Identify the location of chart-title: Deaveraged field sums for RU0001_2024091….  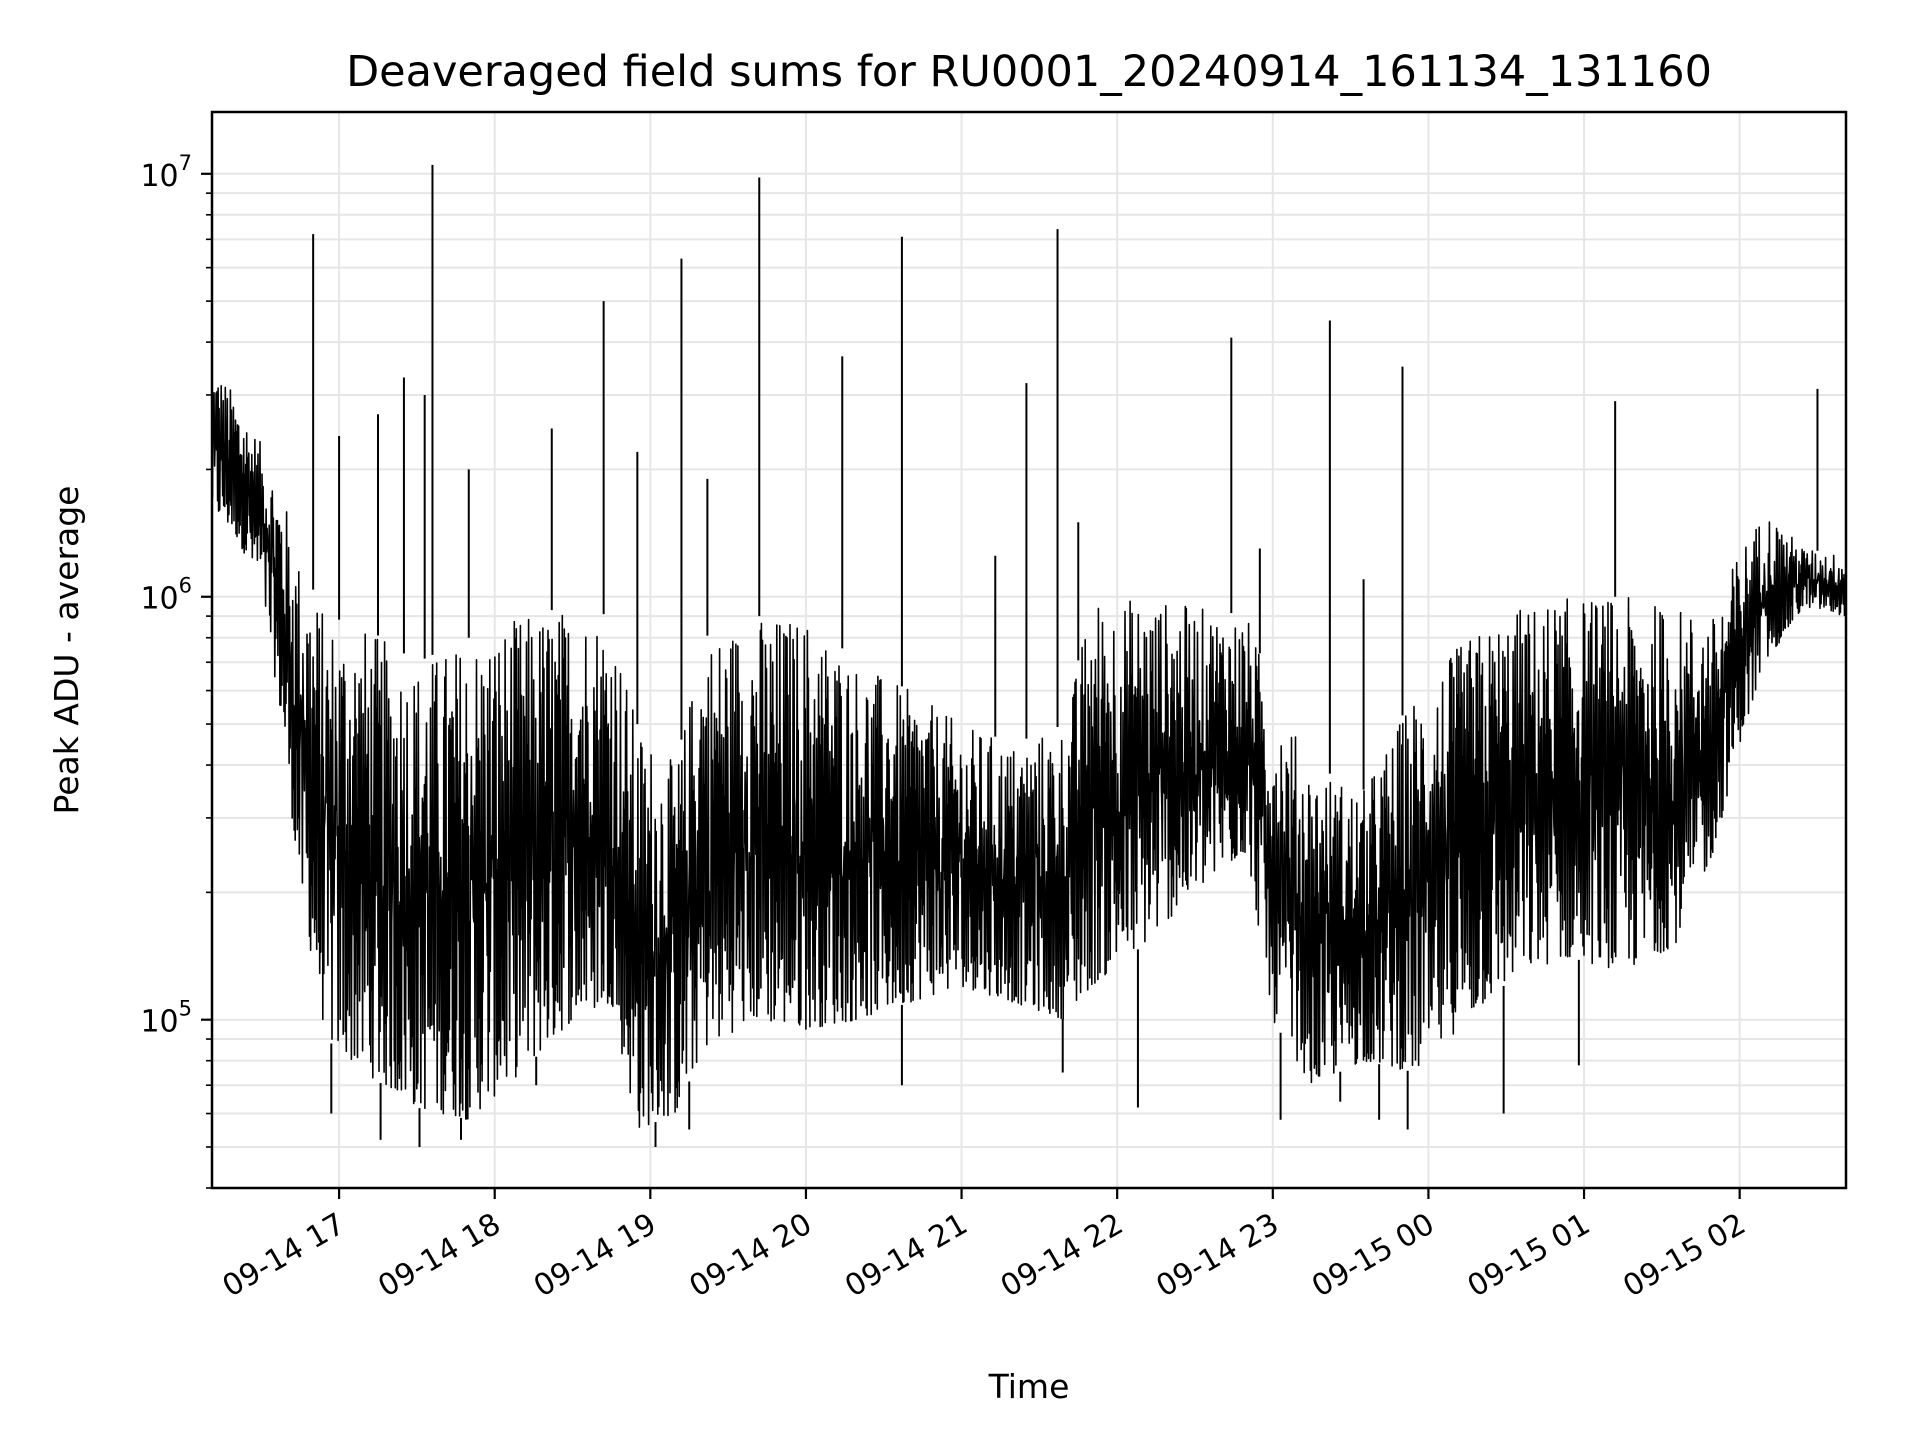
(1029, 72).